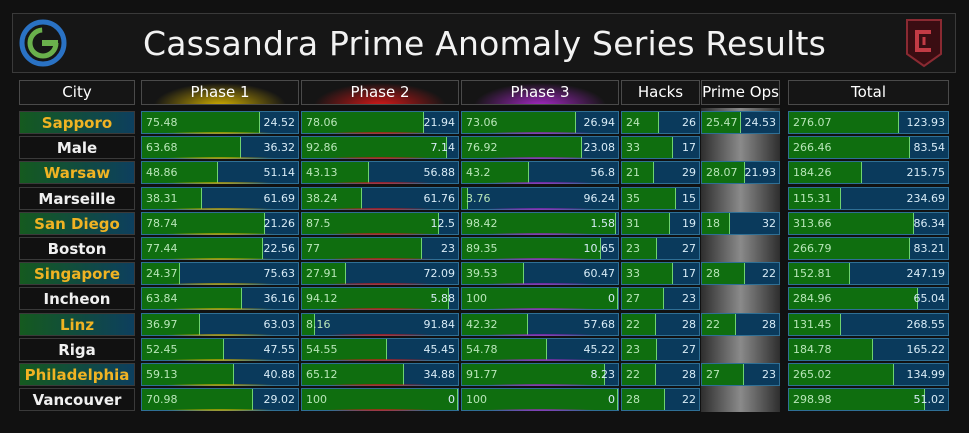  Describe the element at coordinates (380, 198) in the screenshot. I see `p2-bar: 38.24 61.76` at that location.